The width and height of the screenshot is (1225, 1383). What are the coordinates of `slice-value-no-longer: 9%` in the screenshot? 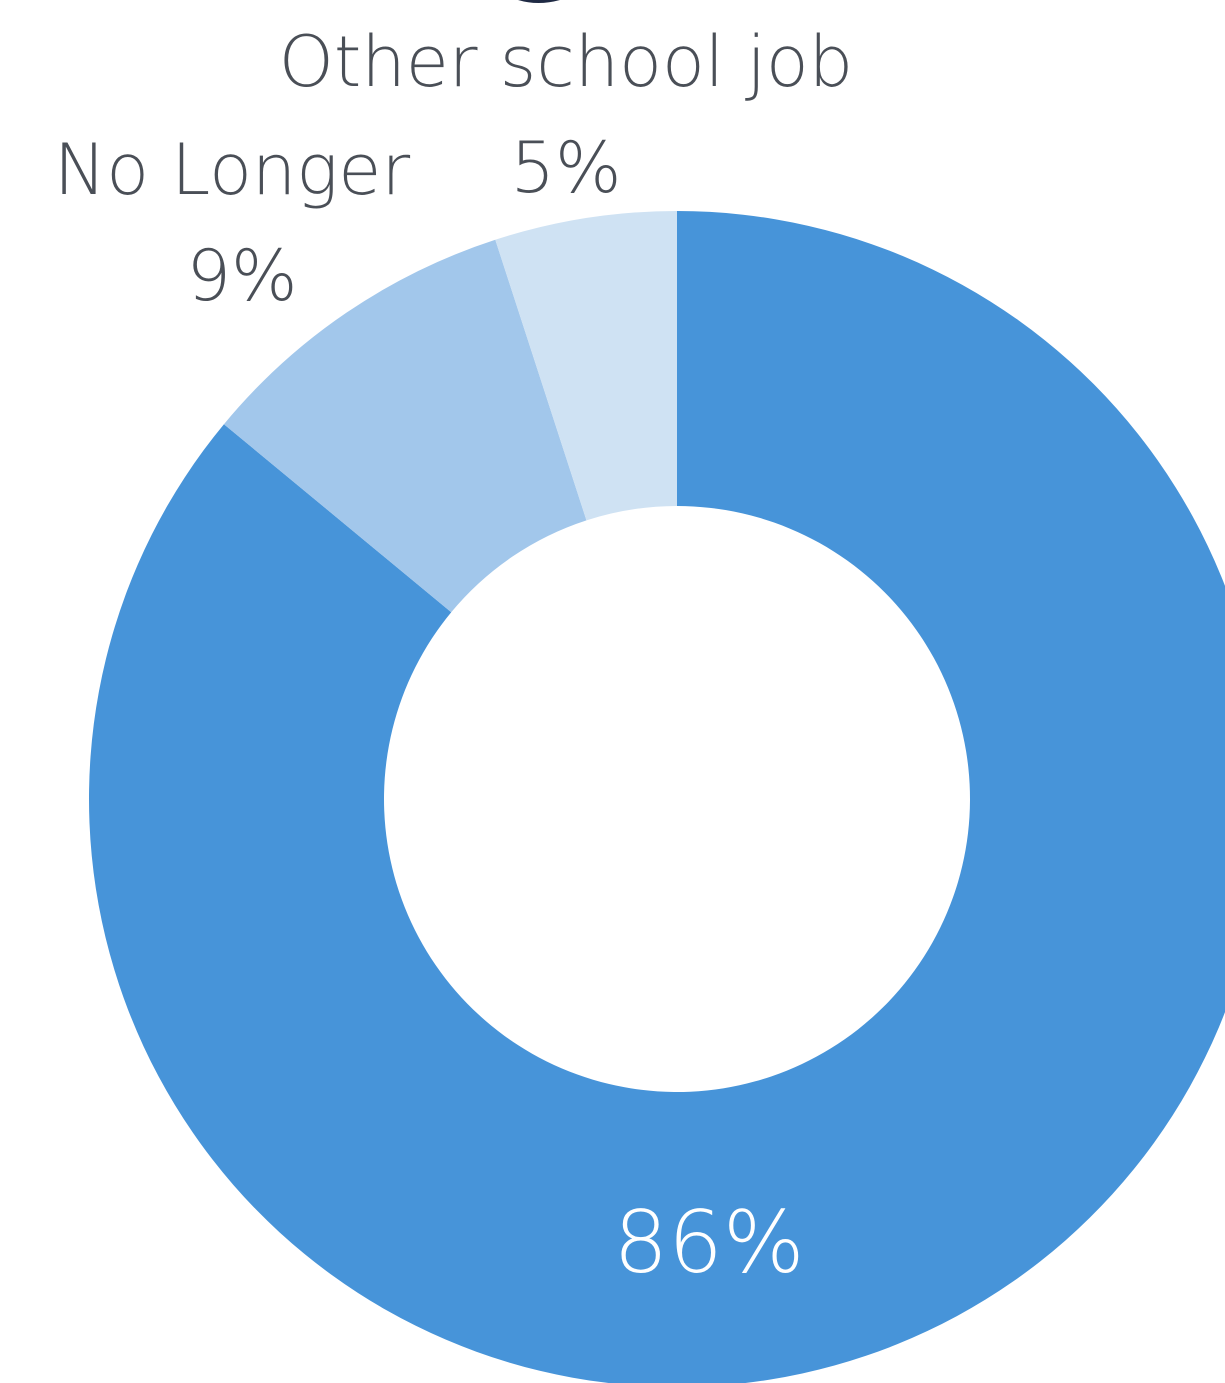 It's located at (241, 276).